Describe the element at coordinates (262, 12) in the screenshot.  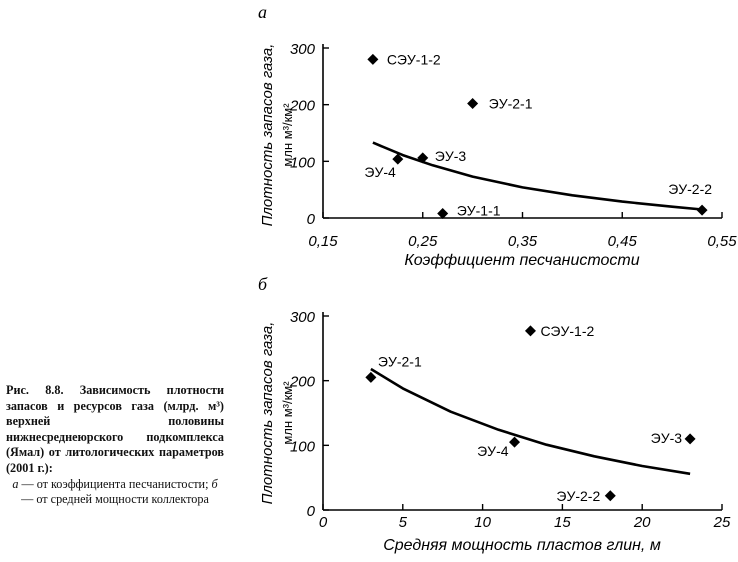
I see `panel-letter: а` at that location.